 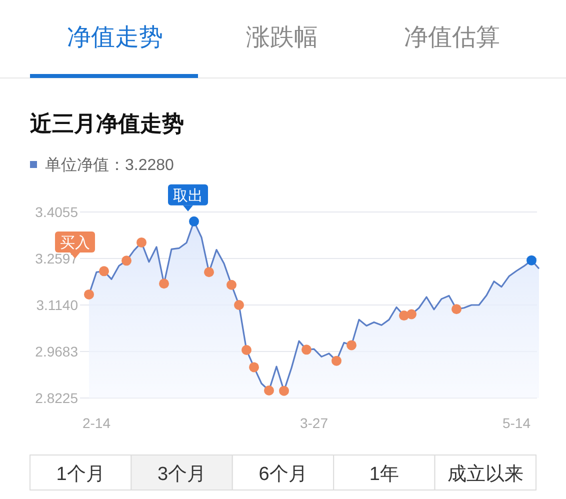 I want to click on y-tick-label: 3.4055, so click(x=56, y=212).